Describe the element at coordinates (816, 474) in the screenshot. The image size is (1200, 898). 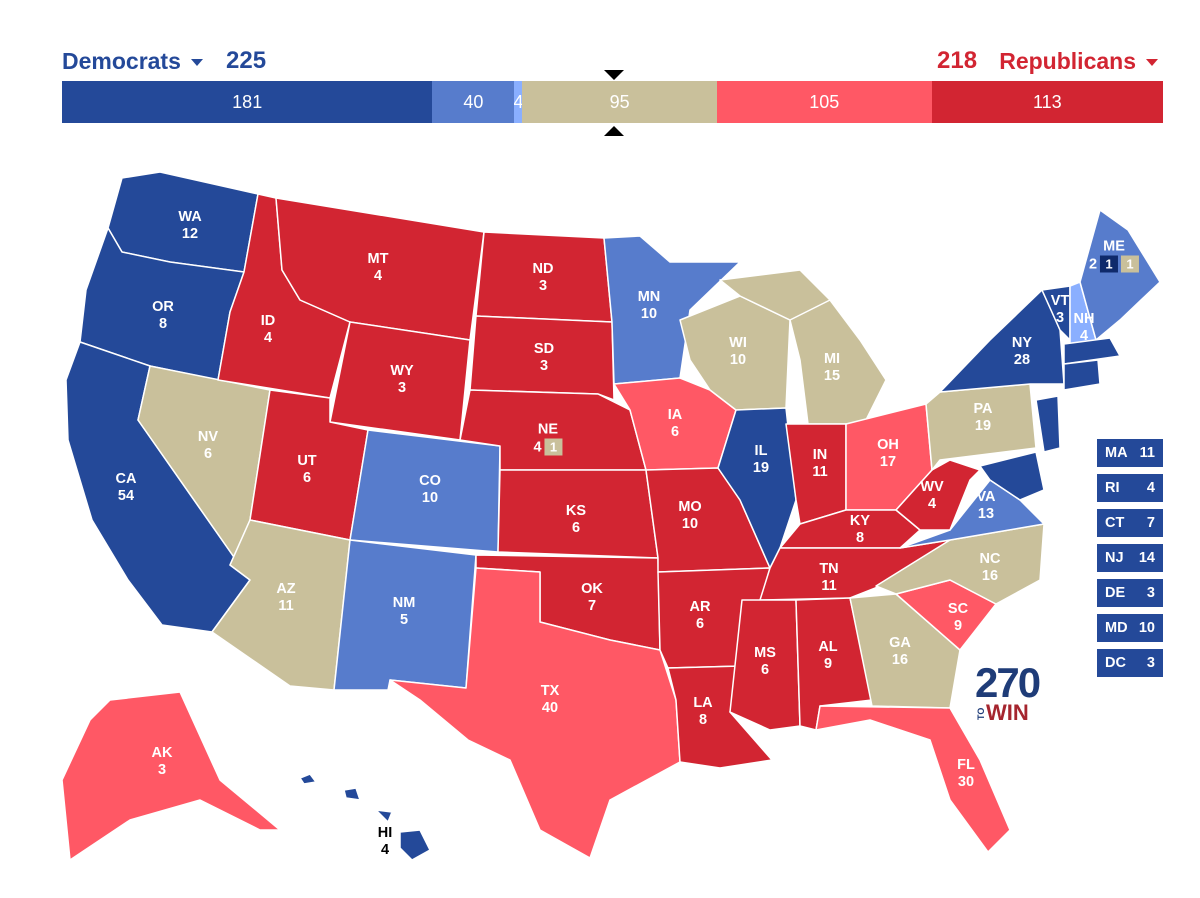
I see `state-in` at that location.